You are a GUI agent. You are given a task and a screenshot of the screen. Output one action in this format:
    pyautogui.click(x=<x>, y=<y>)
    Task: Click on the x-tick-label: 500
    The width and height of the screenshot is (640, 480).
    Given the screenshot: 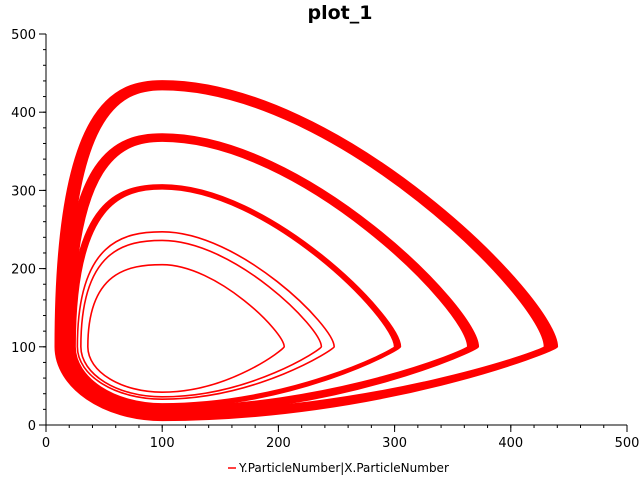 What is the action you would take?
    pyautogui.click(x=627, y=443)
    